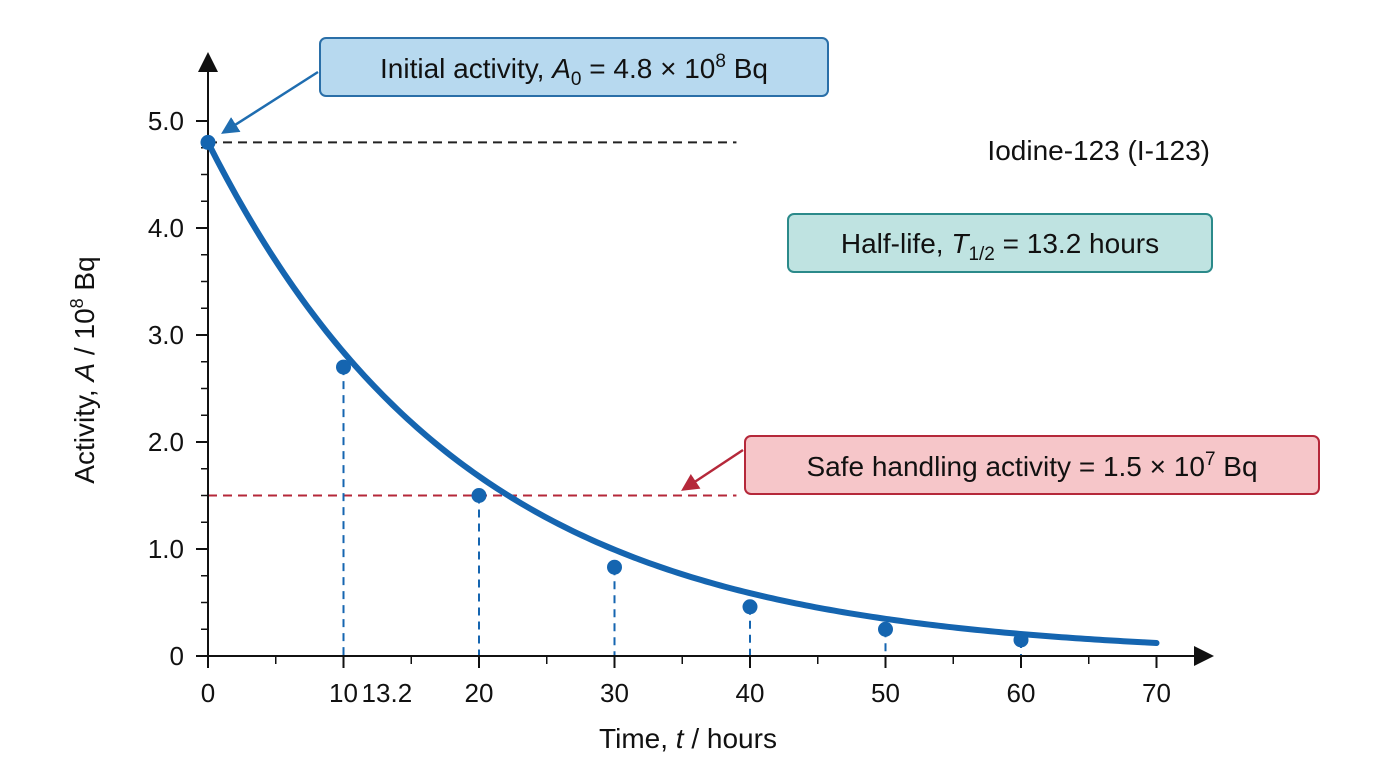 The image size is (1376, 768). What do you see at coordinates (614, 693) in the screenshot?
I see `x-tick-label: 30` at bounding box center [614, 693].